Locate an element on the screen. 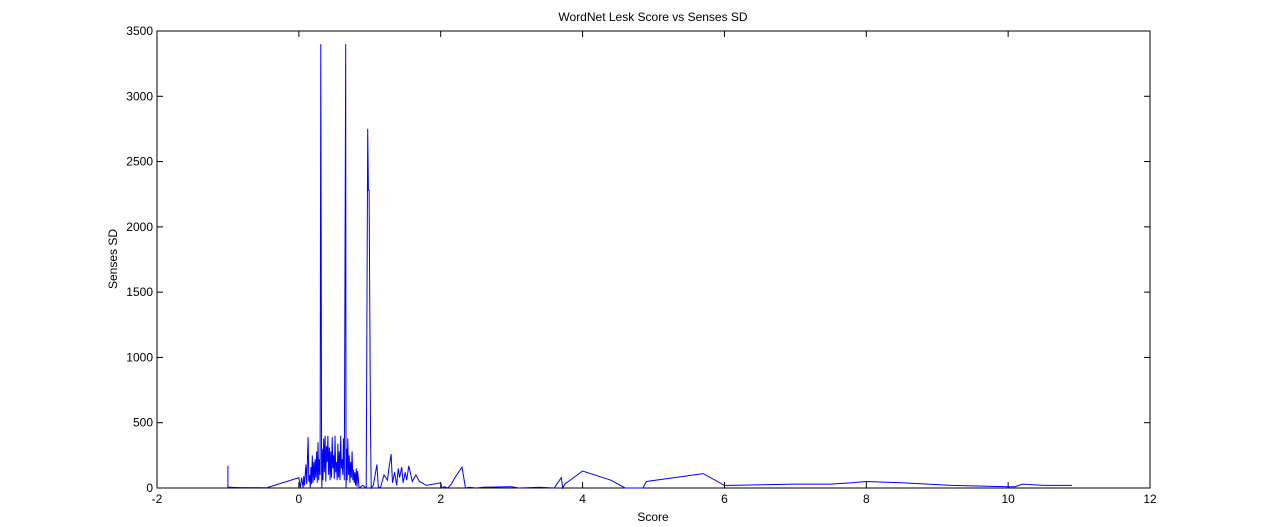 Image resolution: width=1279 pixels, height=527 pixels. x-tick-label: 0 is located at coordinates (299, 499).